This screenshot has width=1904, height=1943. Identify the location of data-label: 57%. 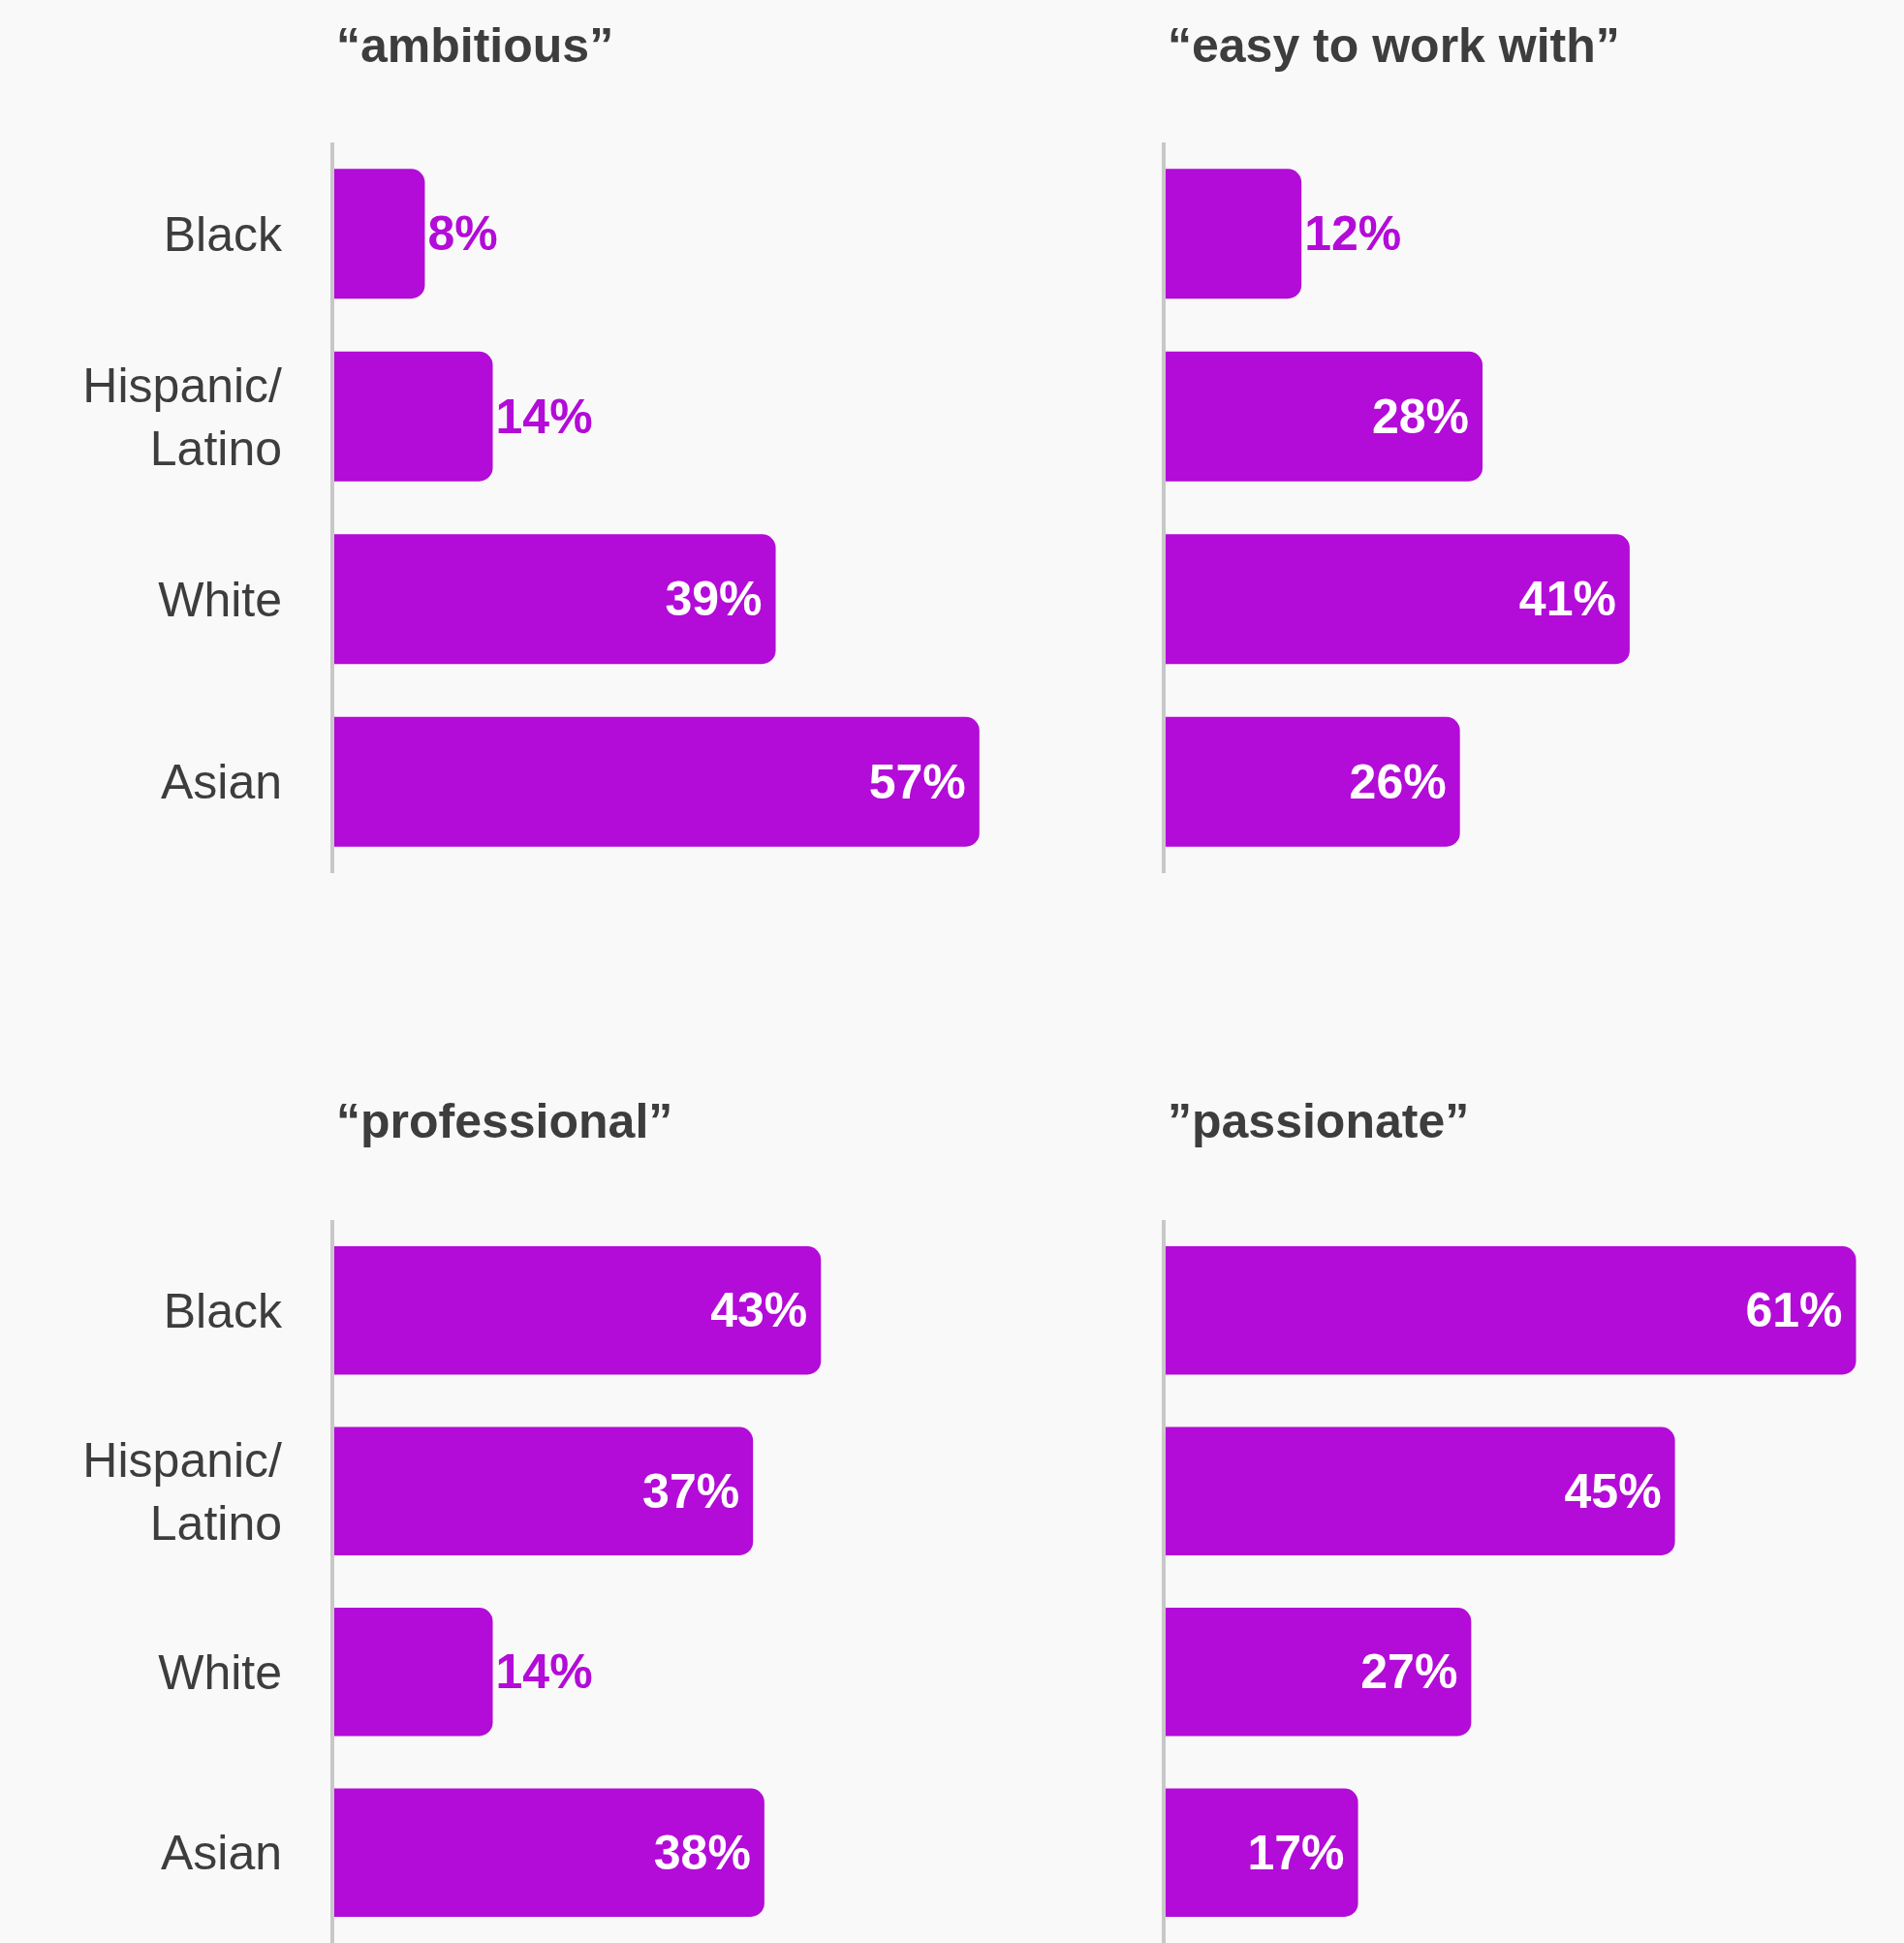
(917, 781).